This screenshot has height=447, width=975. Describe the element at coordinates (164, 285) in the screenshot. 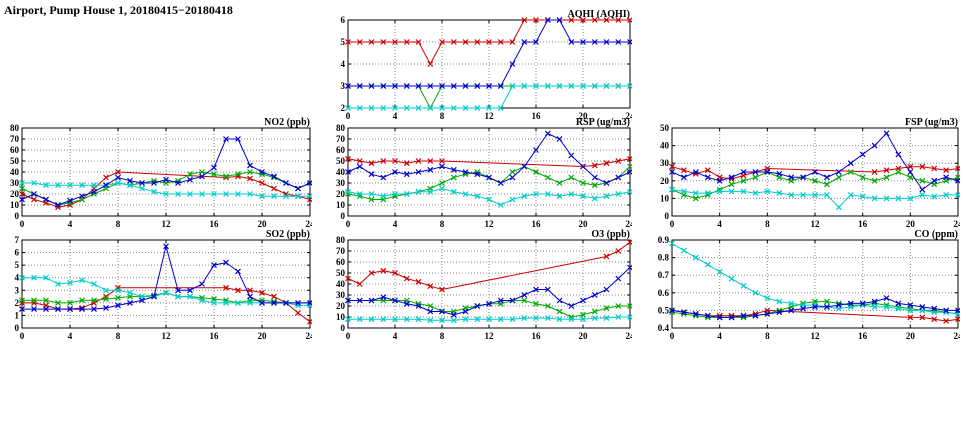

I see `chart-svg: 0481216202401234567SO2 (ppb)` at that location.